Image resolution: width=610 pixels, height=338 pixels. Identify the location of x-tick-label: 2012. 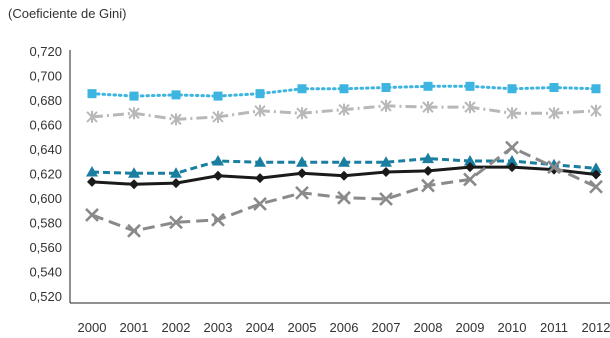
(596, 327).